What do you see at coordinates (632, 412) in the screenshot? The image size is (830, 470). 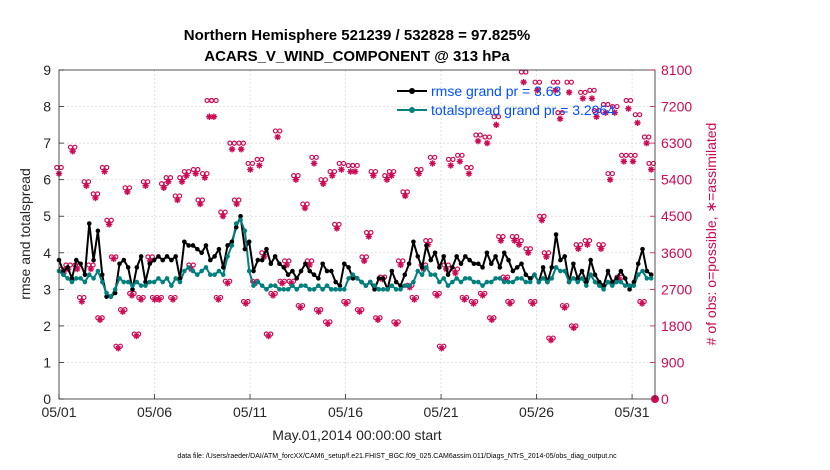 I see `x-tick-label: 05/31` at bounding box center [632, 412].